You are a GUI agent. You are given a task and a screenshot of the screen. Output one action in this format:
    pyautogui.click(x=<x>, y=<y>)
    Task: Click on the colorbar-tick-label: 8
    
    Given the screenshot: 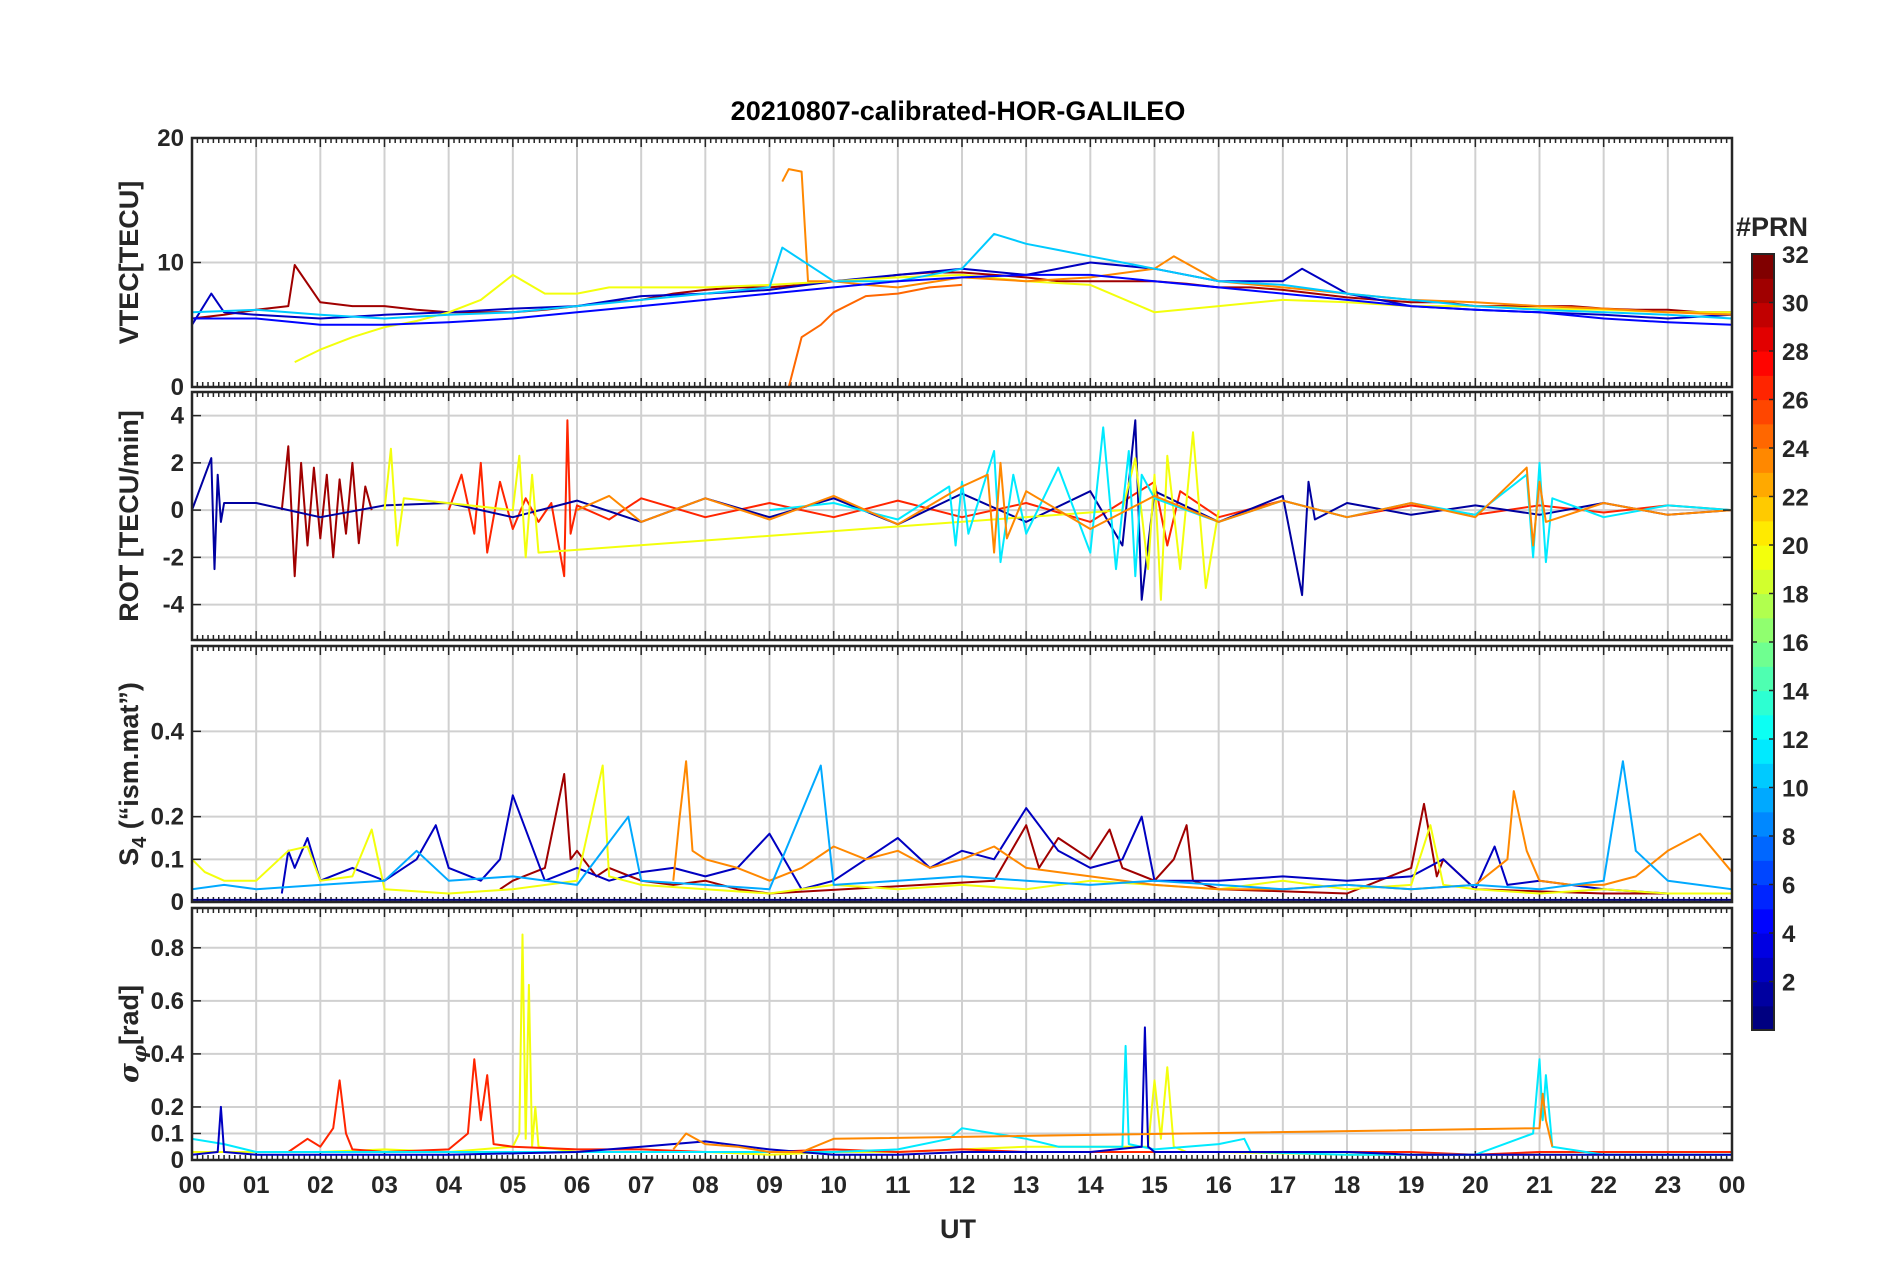 What is the action you would take?
    pyautogui.click(x=1788, y=837)
    